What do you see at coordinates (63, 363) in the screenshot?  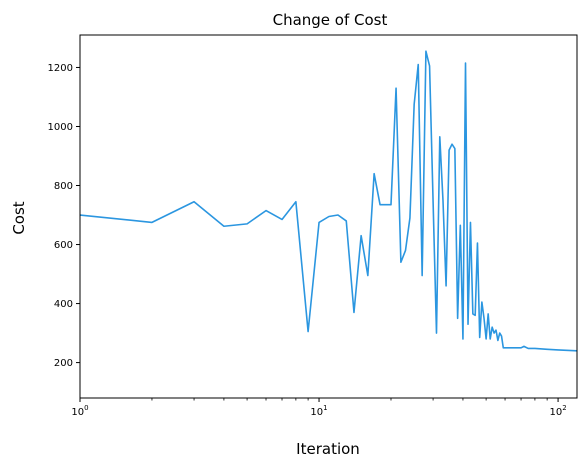 I see `y-tick-label-0: 200` at bounding box center [63, 363].